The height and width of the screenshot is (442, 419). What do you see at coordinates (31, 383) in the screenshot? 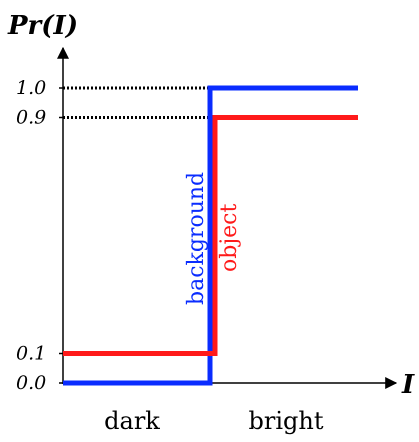
I see `y-tick-label: 0.0` at bounding box center [31, 383].